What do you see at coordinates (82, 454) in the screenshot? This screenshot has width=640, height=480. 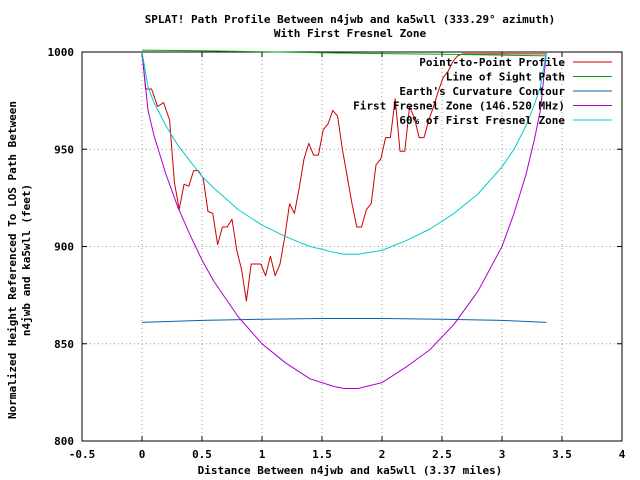 I see `x-tick-label: -0.5` at bounding box center [82, 454].